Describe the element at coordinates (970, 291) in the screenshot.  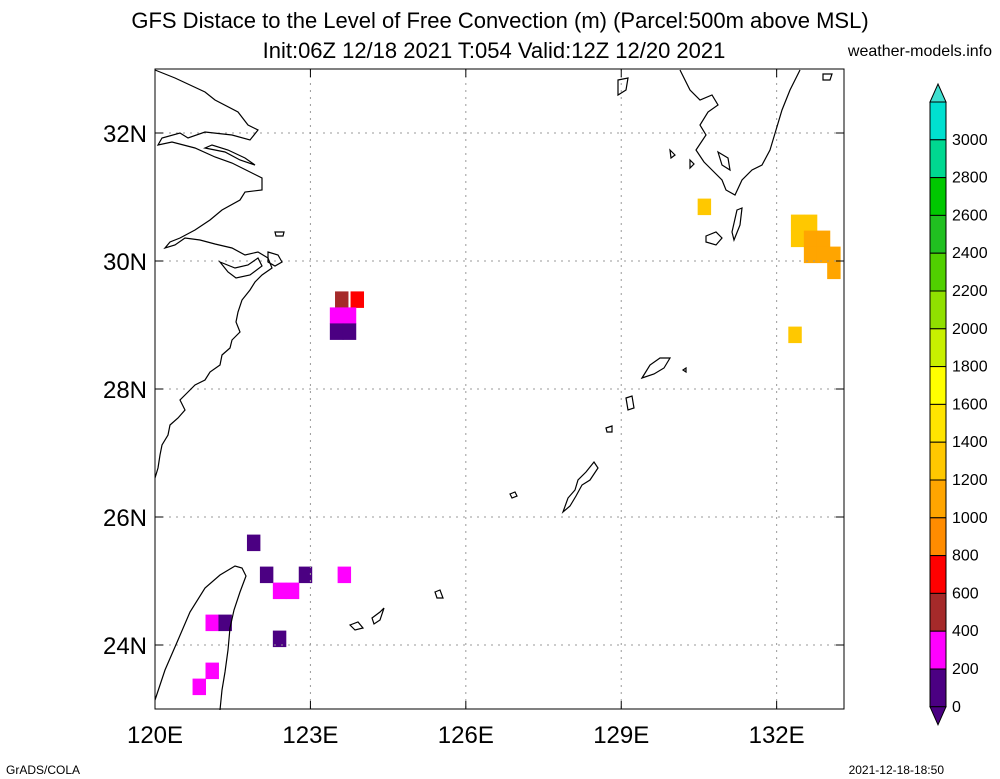
I see `colorbar-label: 2200` at that location.